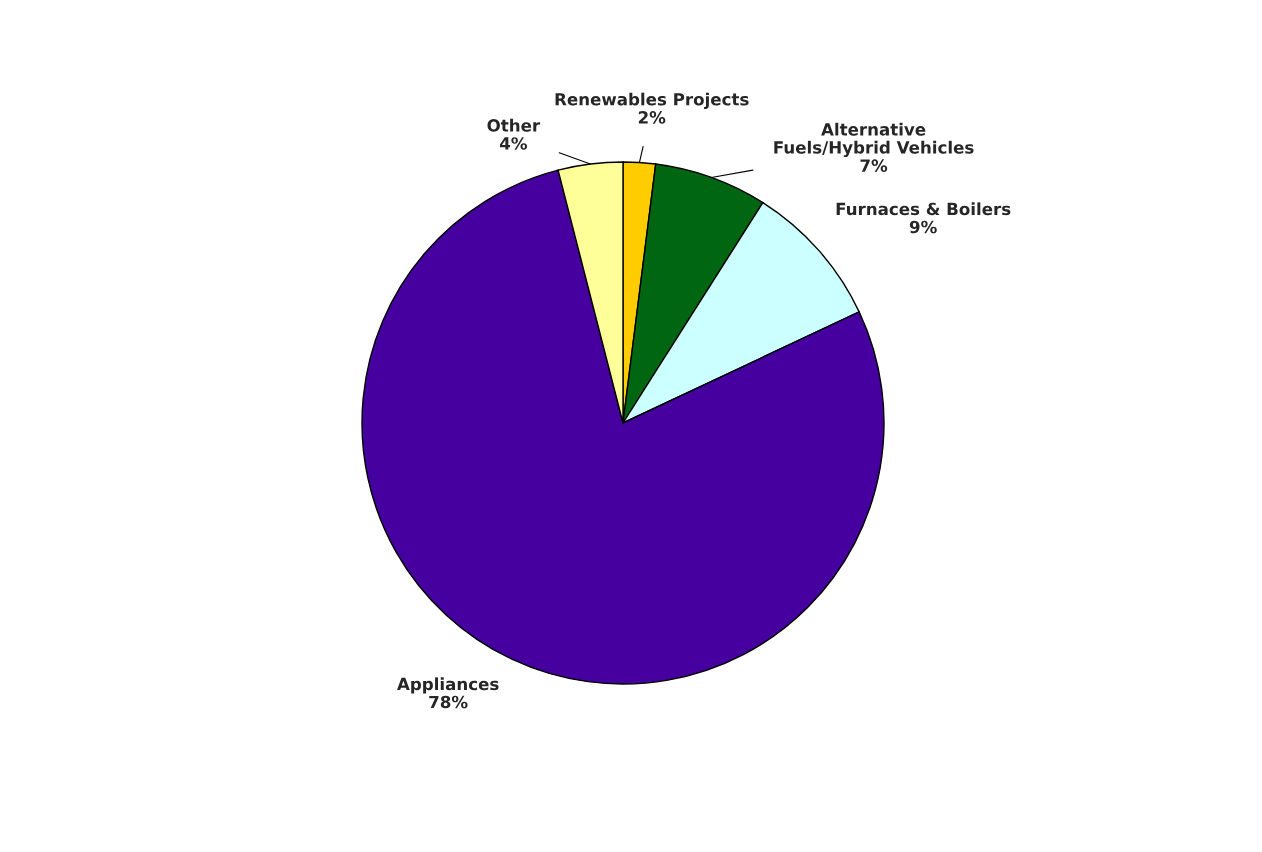 This screenshot has height=852, width=1262. Describe the element at coordinates (652, 117) in the screenshot. I see `data-label: 2%` at that location.